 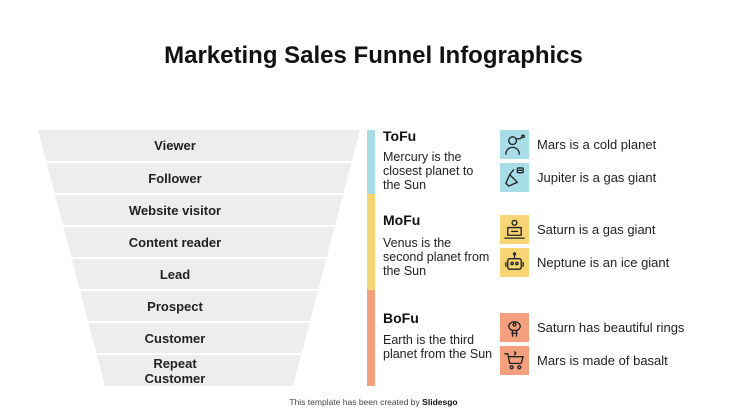 I want to click on person-icon, so click(x=515, y=144).